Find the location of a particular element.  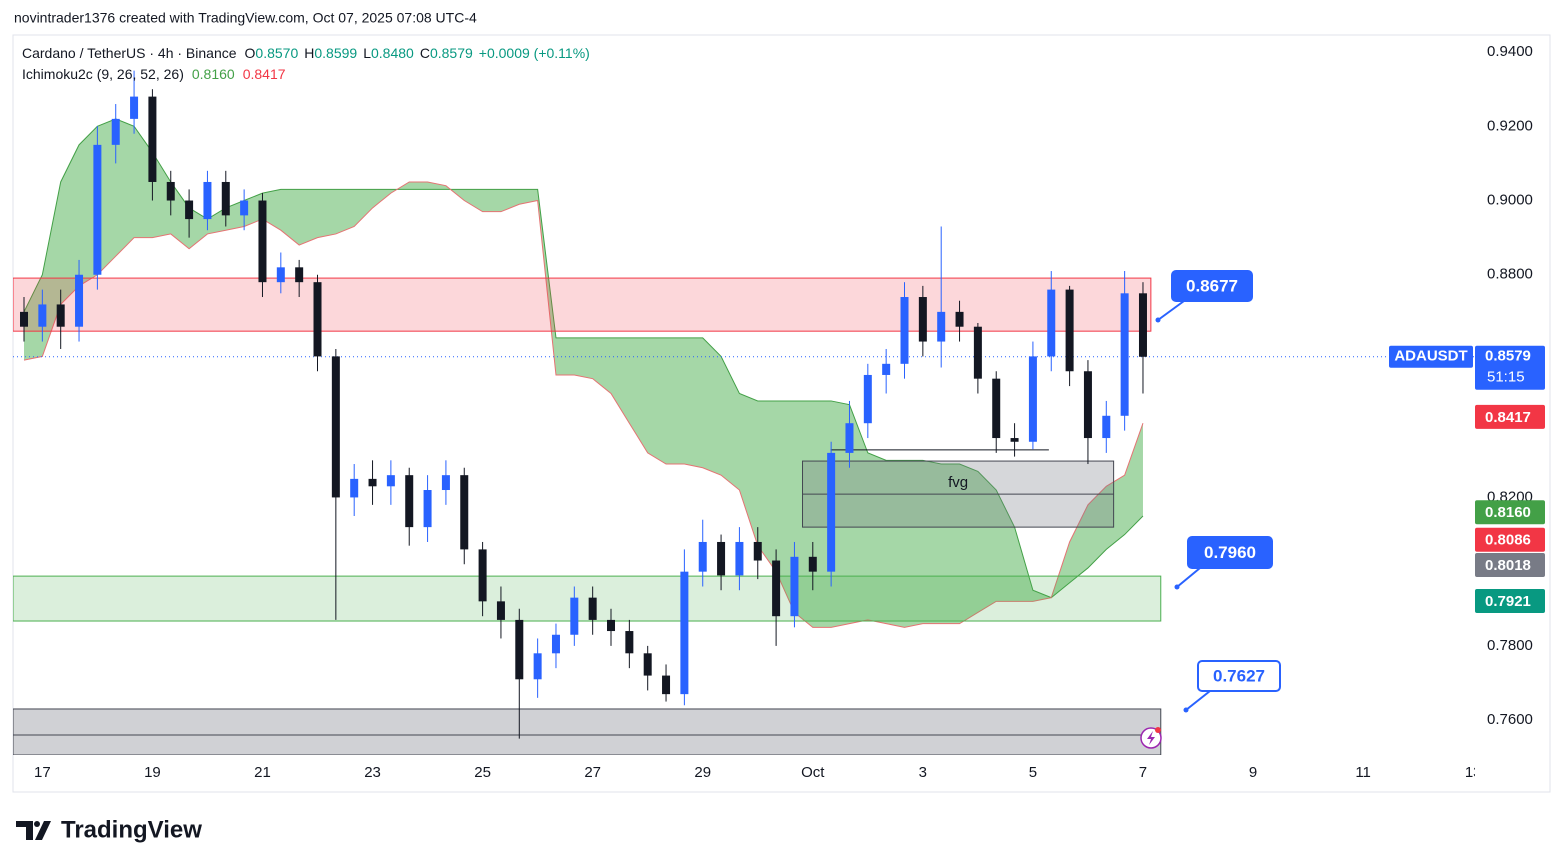

x-tick-label: 13 is located at coordinates (1473, 772).